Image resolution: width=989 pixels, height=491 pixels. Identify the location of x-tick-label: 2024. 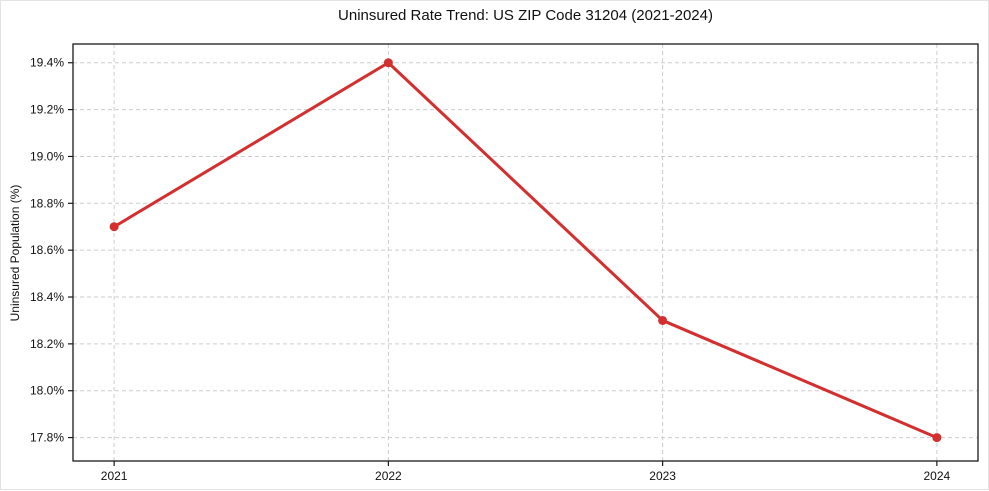
(937, 476).